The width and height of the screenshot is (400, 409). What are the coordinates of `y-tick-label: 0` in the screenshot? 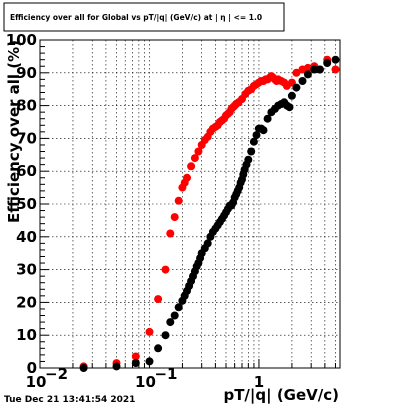 It's located at (32, 368).